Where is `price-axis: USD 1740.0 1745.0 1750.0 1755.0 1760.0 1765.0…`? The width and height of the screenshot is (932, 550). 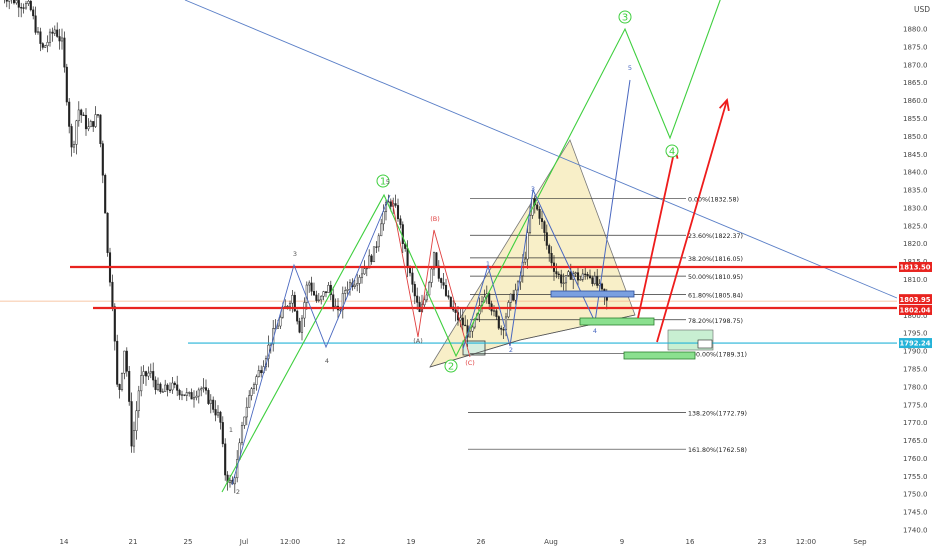 price-axis: USD 1740.0 1745.0 1750.0 1755.0 1760.0 1765.0… is located at coordinates (914, 275).